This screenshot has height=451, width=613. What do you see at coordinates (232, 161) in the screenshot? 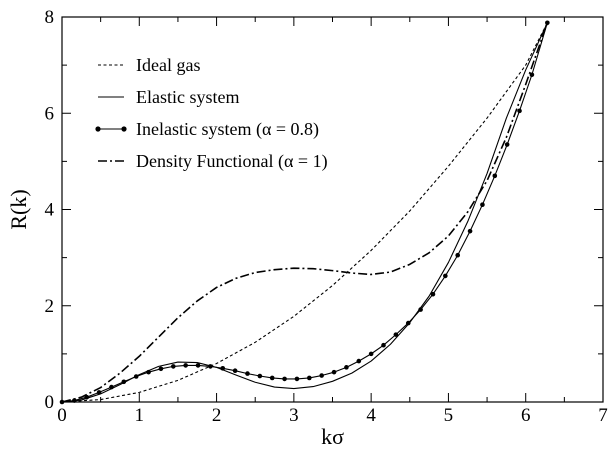
I see `legend-label-3: Density Functional (α = 1)` at bounding box center [232, 161].